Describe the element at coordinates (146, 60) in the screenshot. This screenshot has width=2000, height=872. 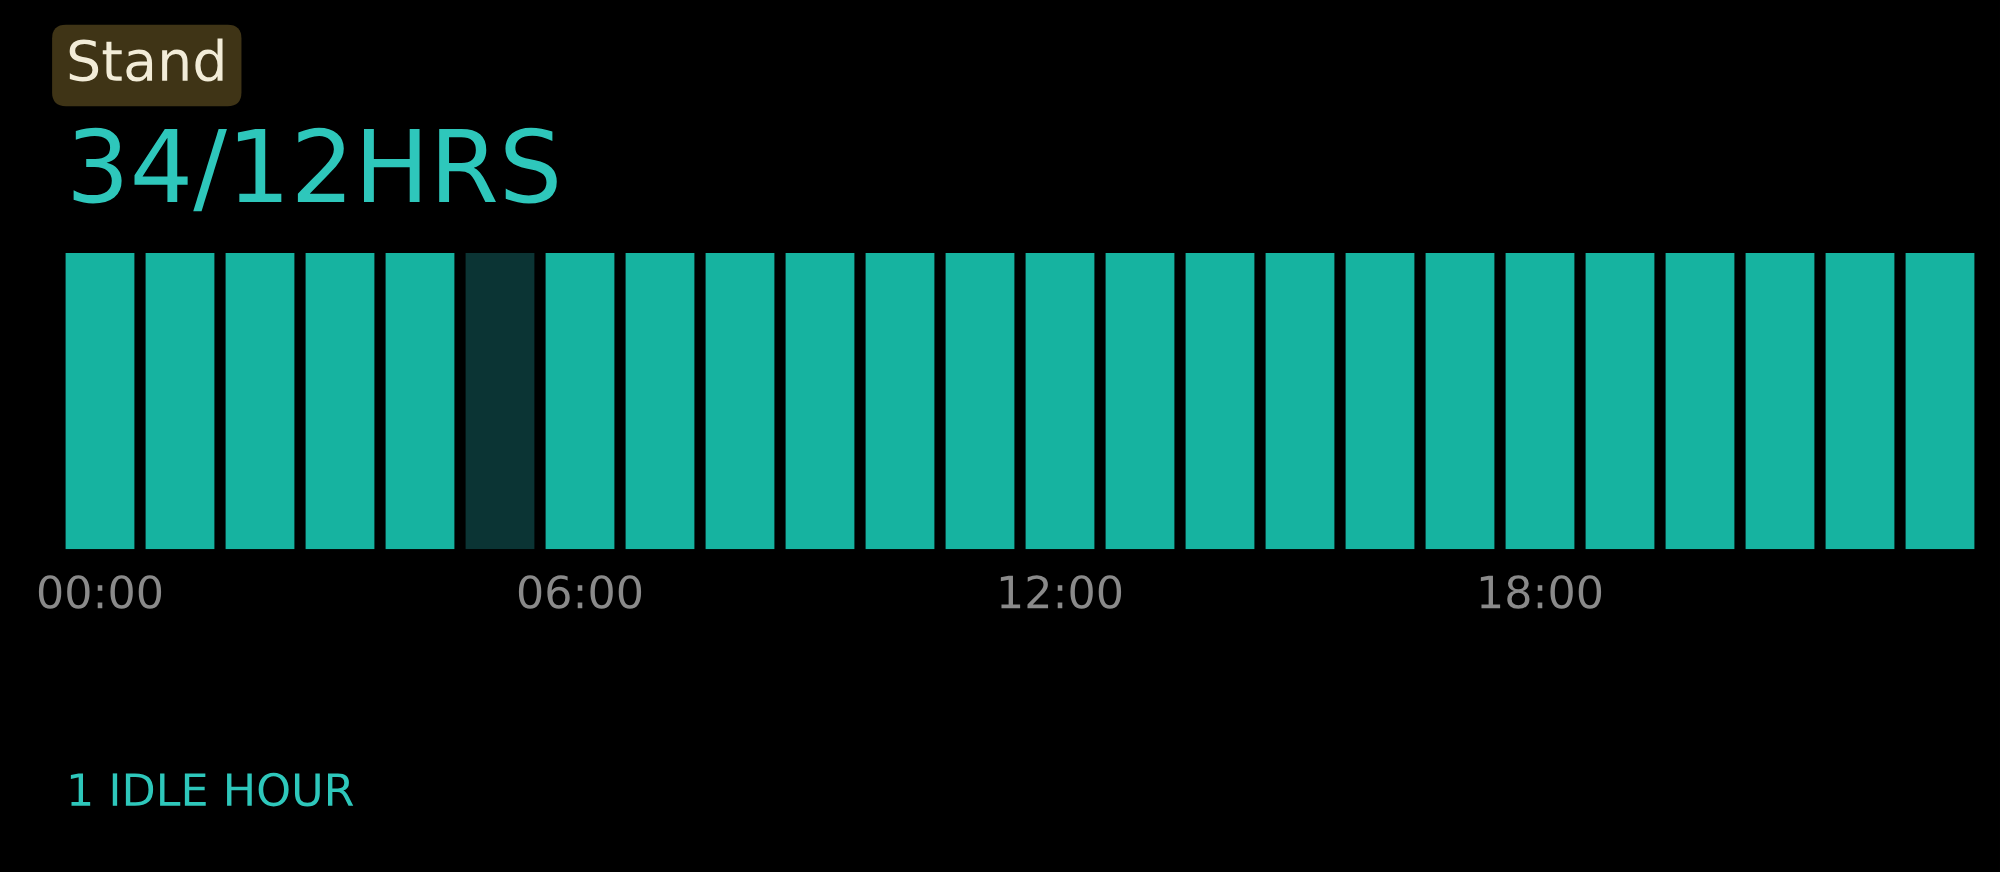
I see `chart-title: Stand` at that location.